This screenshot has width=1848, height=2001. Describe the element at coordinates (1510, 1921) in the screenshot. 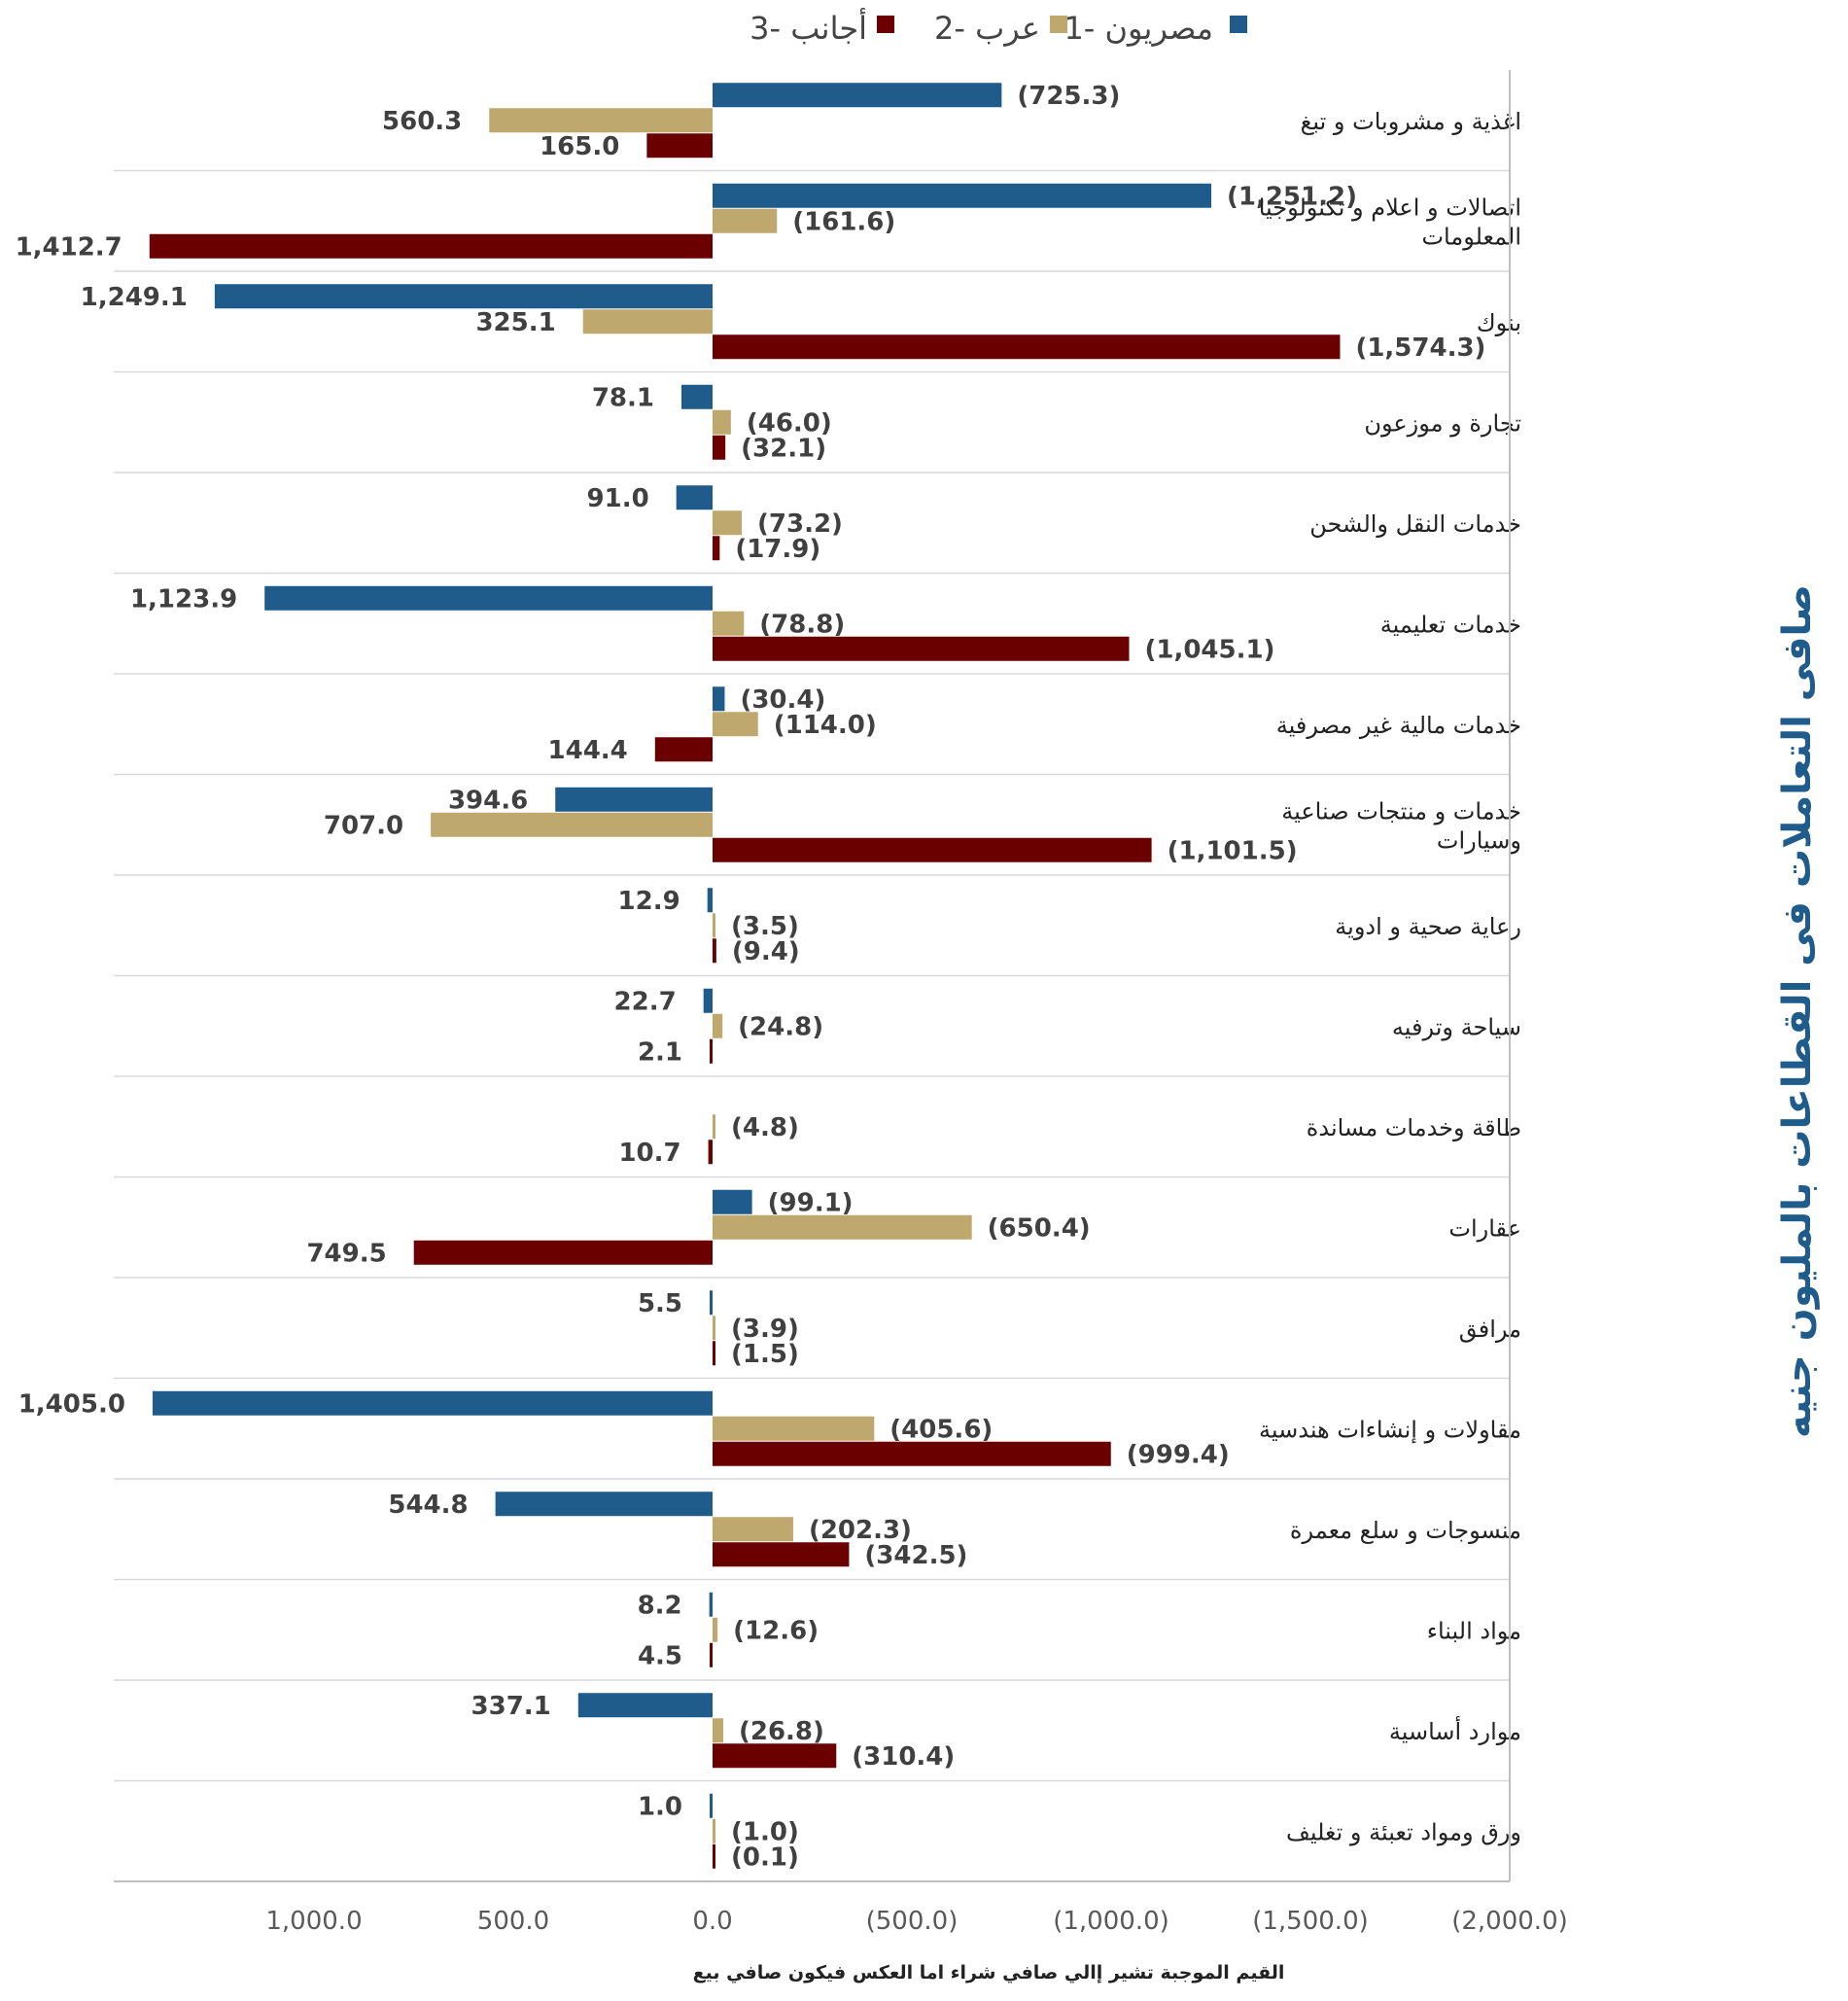

I see `tick-label: (2,000.0)` at that location.